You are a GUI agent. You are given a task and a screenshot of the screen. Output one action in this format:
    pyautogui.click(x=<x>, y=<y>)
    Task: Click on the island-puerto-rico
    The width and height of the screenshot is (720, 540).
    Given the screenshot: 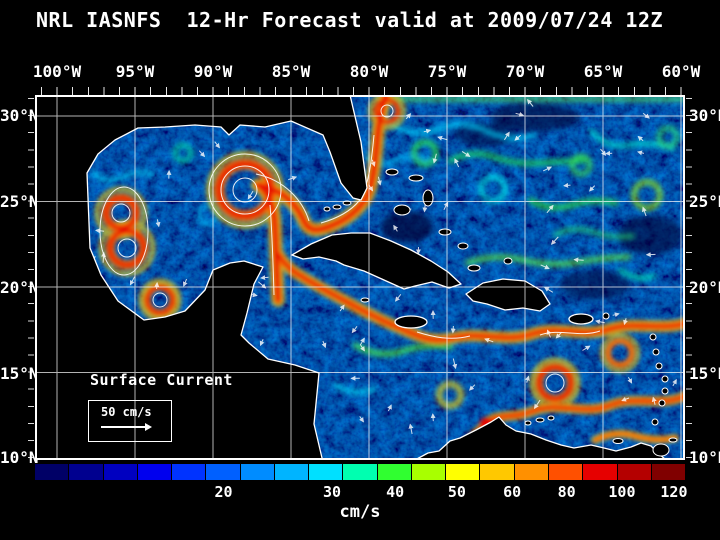 What is the action you would take?
    pyautogui.click(x=581, y=319)
    